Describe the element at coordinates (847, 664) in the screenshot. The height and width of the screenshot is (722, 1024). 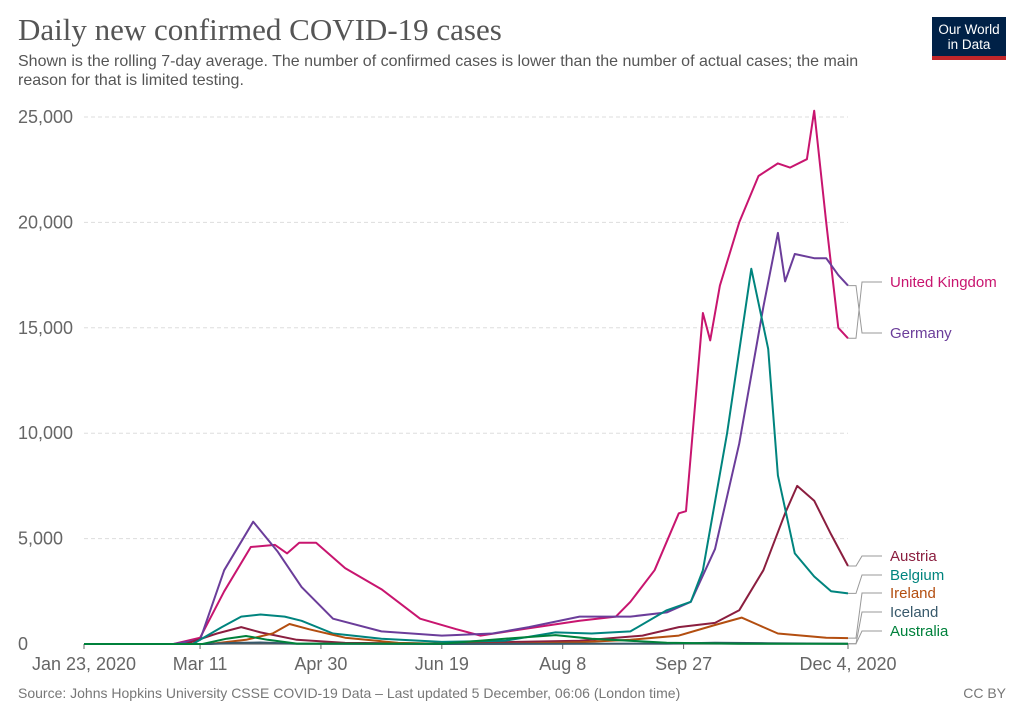
I see `x-tick-label: Dec 4, 2020` at that location.